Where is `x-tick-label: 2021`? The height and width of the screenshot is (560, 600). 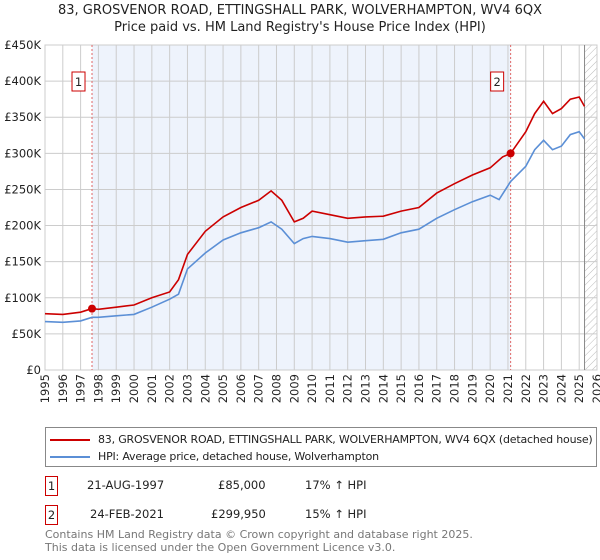
x-tick-label: 2021 is located at coordinates (508, 388).